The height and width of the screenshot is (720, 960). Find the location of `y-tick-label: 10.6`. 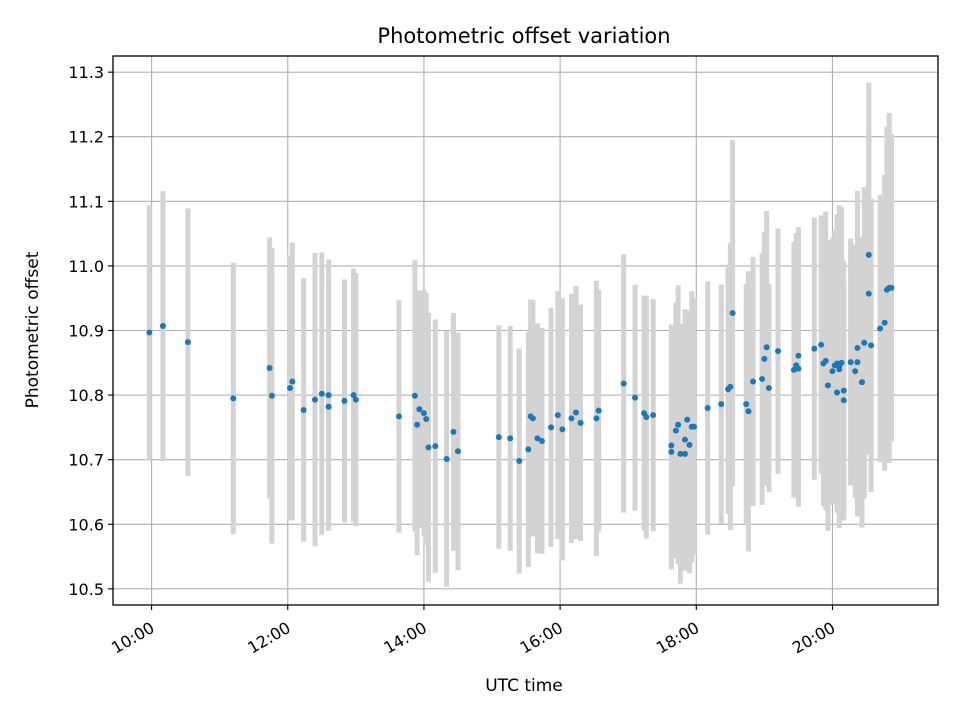

y-tick-label: 10.6 is located at coordinates (86, 524).